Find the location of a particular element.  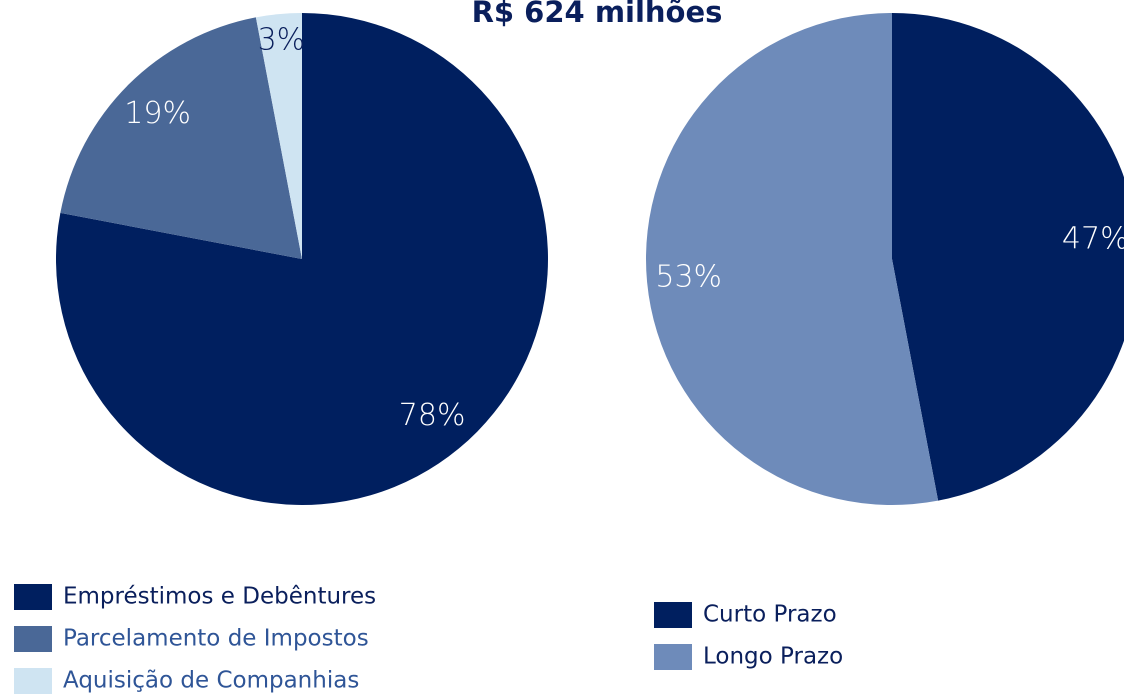

legend-label: Empréstimos e Debêntures is located at coordinates (219, 597).